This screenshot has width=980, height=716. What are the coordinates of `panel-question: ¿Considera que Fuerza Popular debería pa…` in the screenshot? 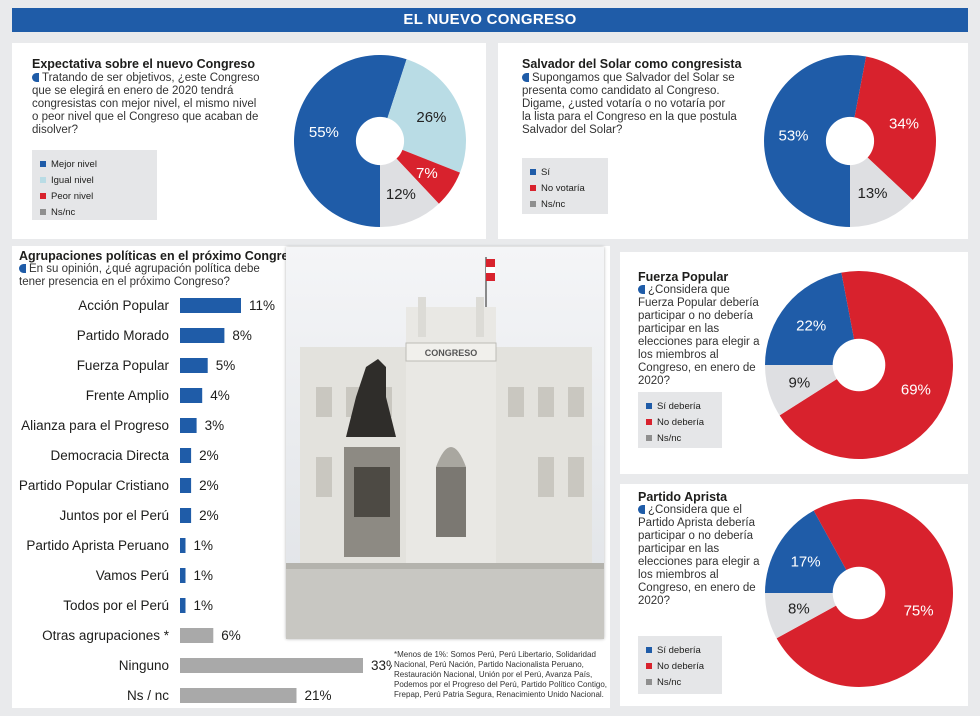 It's located at (703, 336).